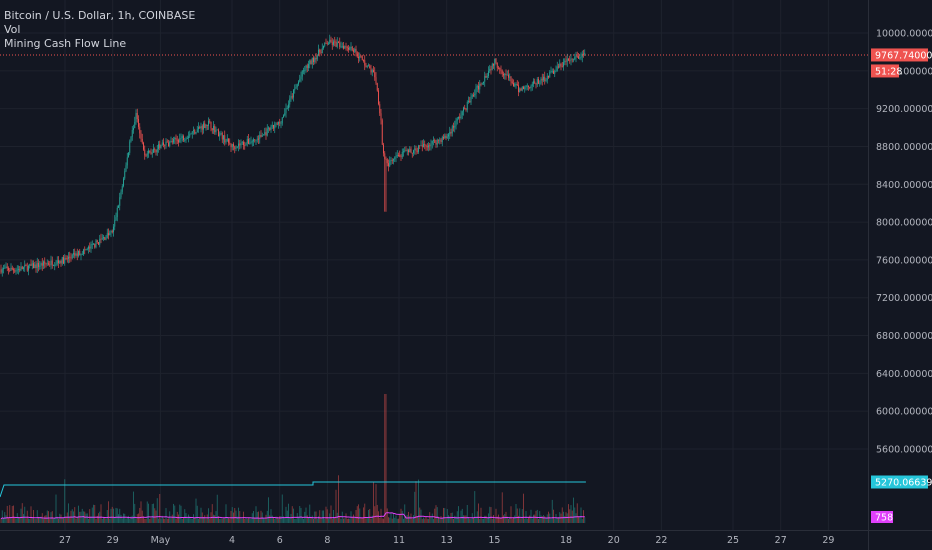 Image resolution: width=932 pixels, height=550 pixels. Describe the element at coordinates (100, 15) in the screenshot. I see `symbol-title: Bitcoin / U.S. Dollar, 1h, COINBASE` at that location.